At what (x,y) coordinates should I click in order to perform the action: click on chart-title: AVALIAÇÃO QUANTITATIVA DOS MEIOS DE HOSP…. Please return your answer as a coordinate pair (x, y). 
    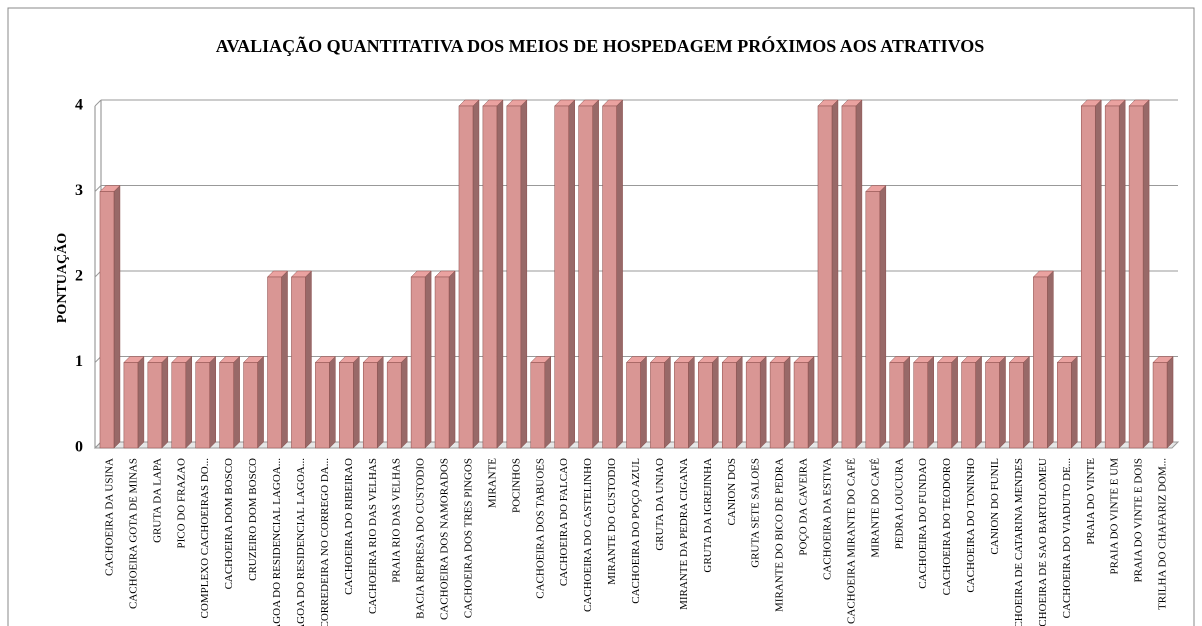
    Looking at the image, I should click on (600, 46).